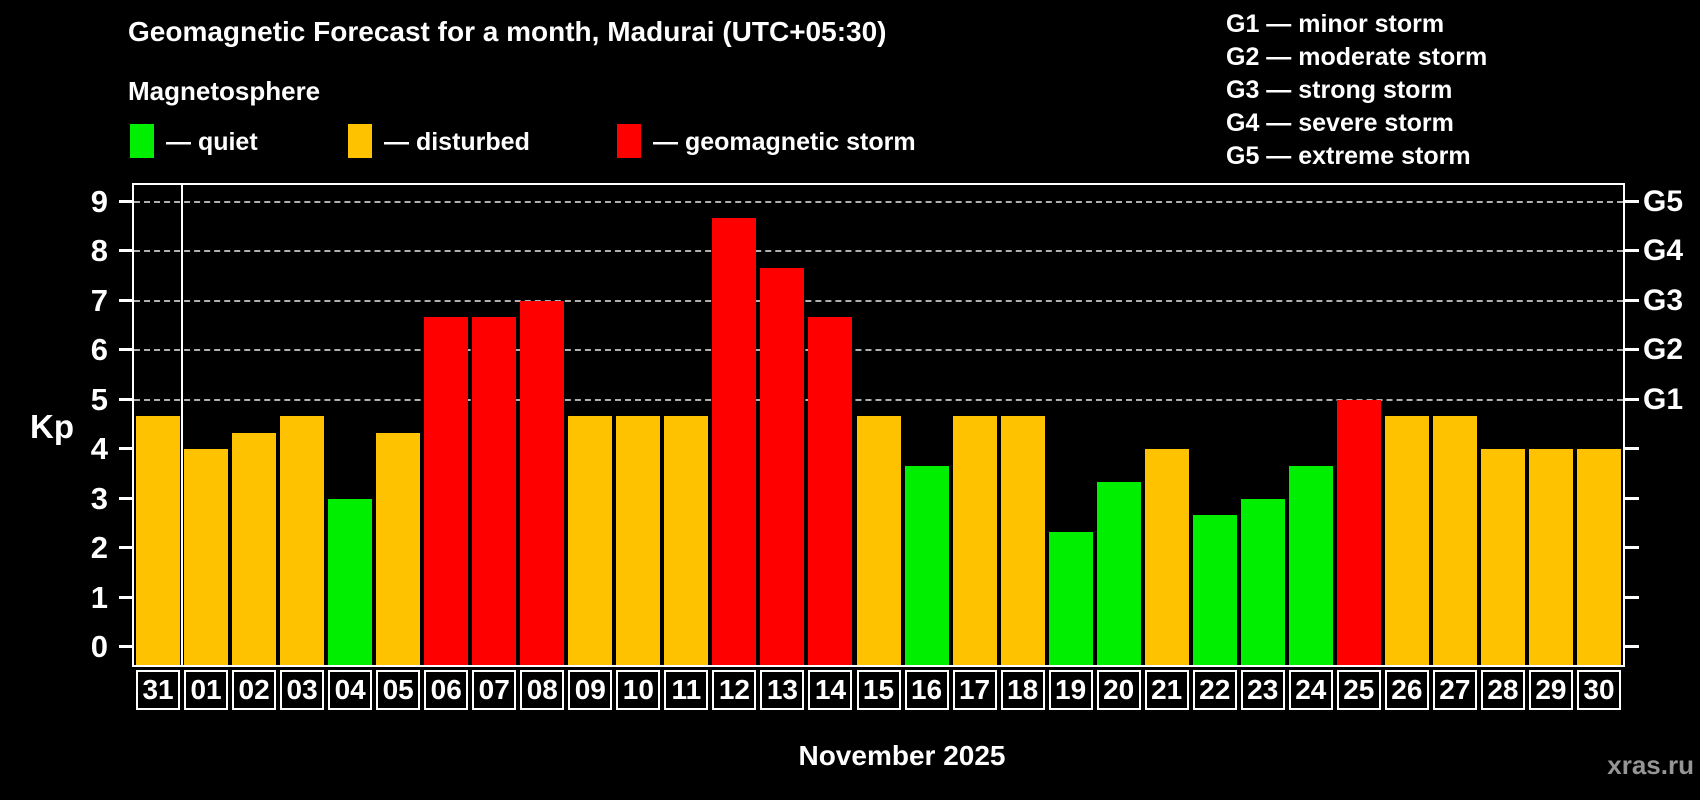 The height and width of the screenshot is (800, 1700). I want to click on y-tick-label-9: 9, so click(99, 202).